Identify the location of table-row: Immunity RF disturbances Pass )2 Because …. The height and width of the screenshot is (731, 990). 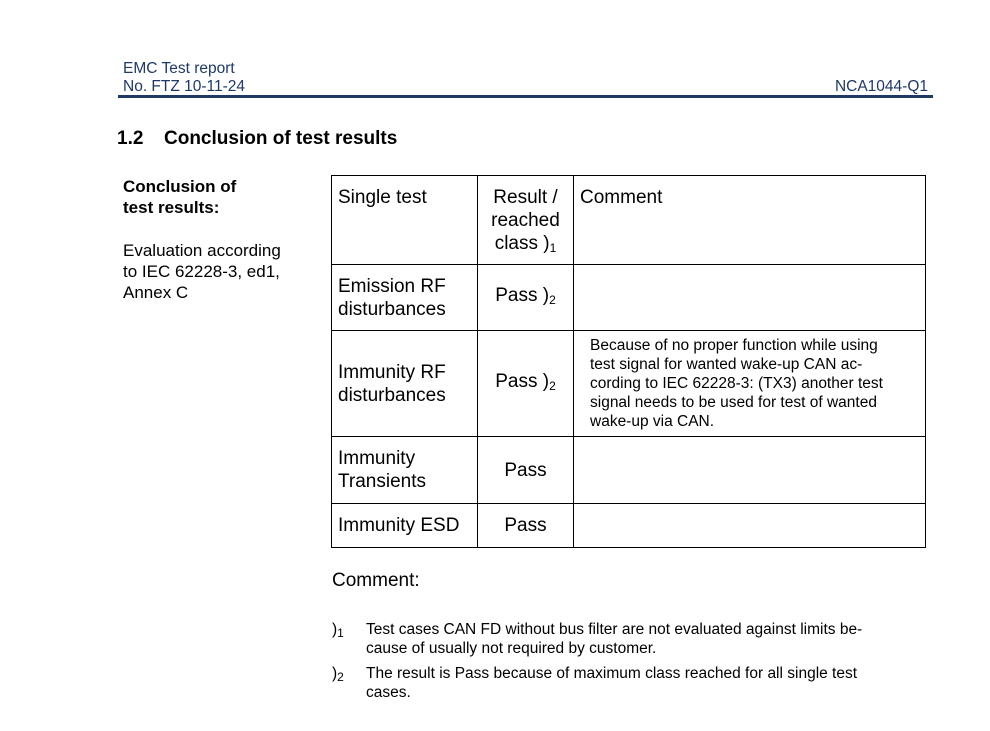
(628, 383).